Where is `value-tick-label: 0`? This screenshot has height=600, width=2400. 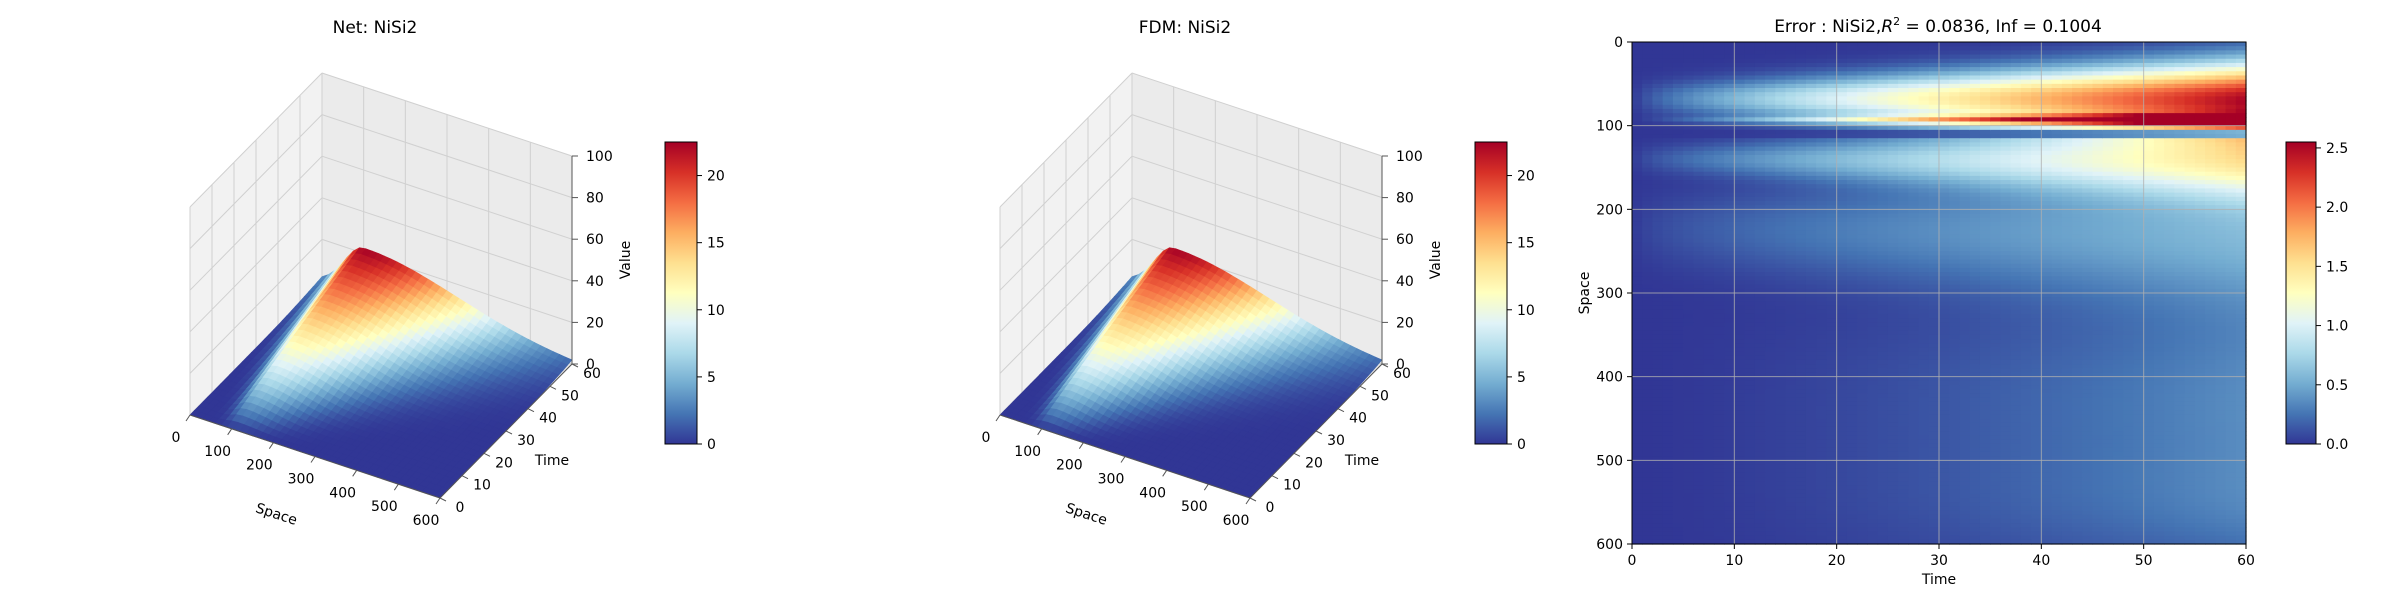 value-tick-label: 0 is located at coordinates (590, 365).